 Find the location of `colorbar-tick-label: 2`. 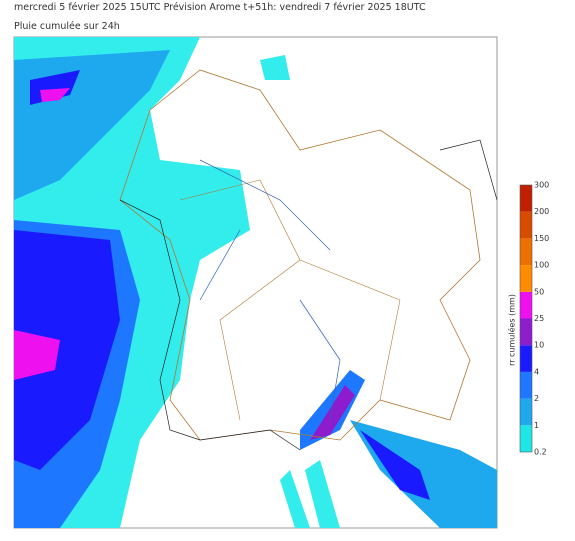

colorbar-tick-label: 2 is located at coordinates (536, 398).